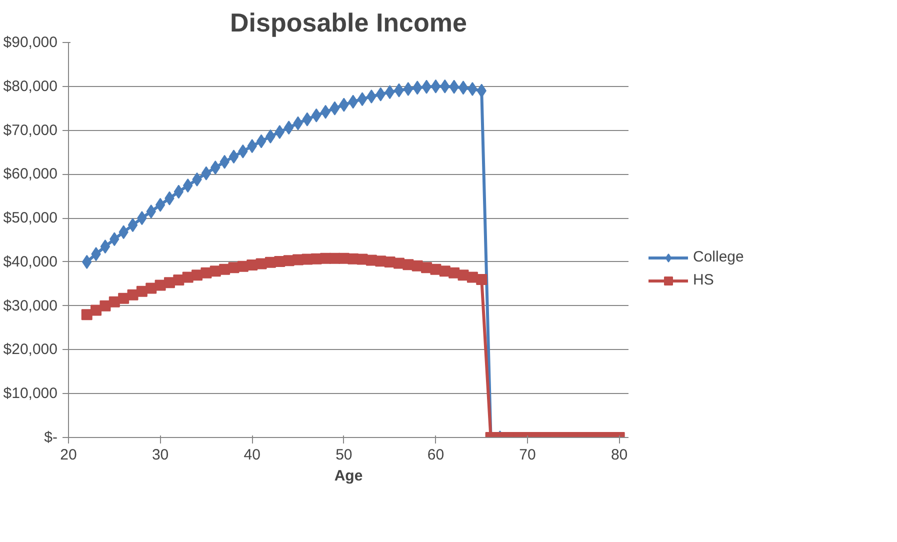 This screenshot has width=897, height=542. I want to click on y-tick-label: $30,000, so click(30, 305).